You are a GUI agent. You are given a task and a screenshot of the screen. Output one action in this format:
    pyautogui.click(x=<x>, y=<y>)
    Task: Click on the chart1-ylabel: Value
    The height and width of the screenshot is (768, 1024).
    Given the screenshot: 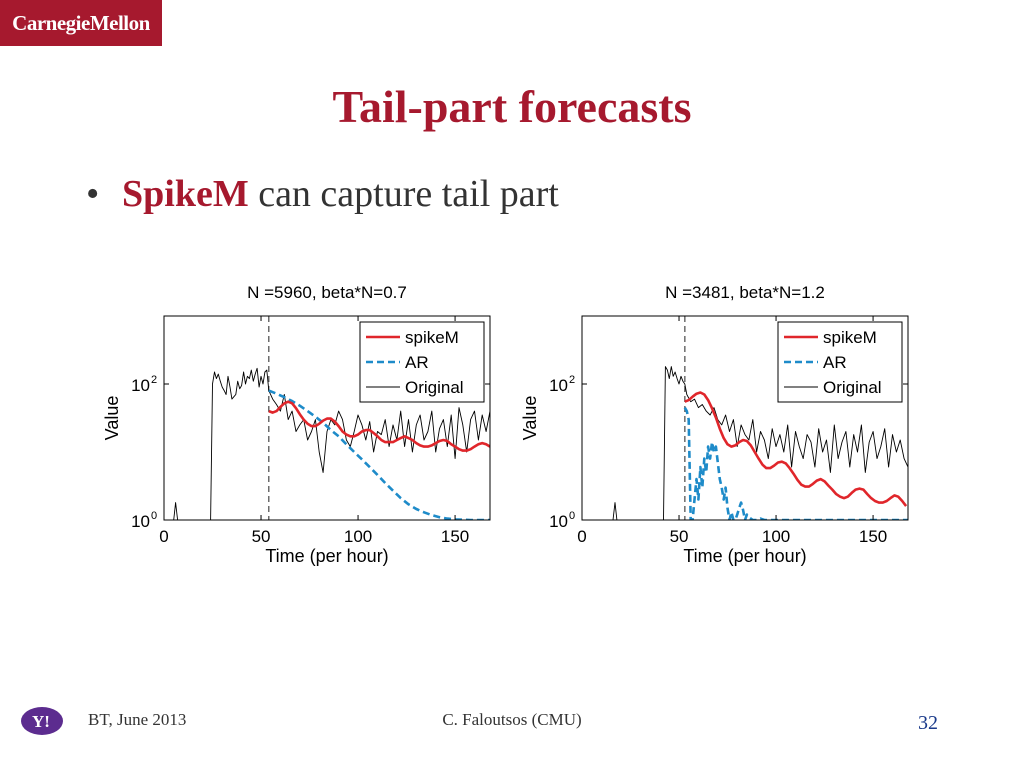 What is the action you would take?
    pyautogui.click(x=530, y=418)
    